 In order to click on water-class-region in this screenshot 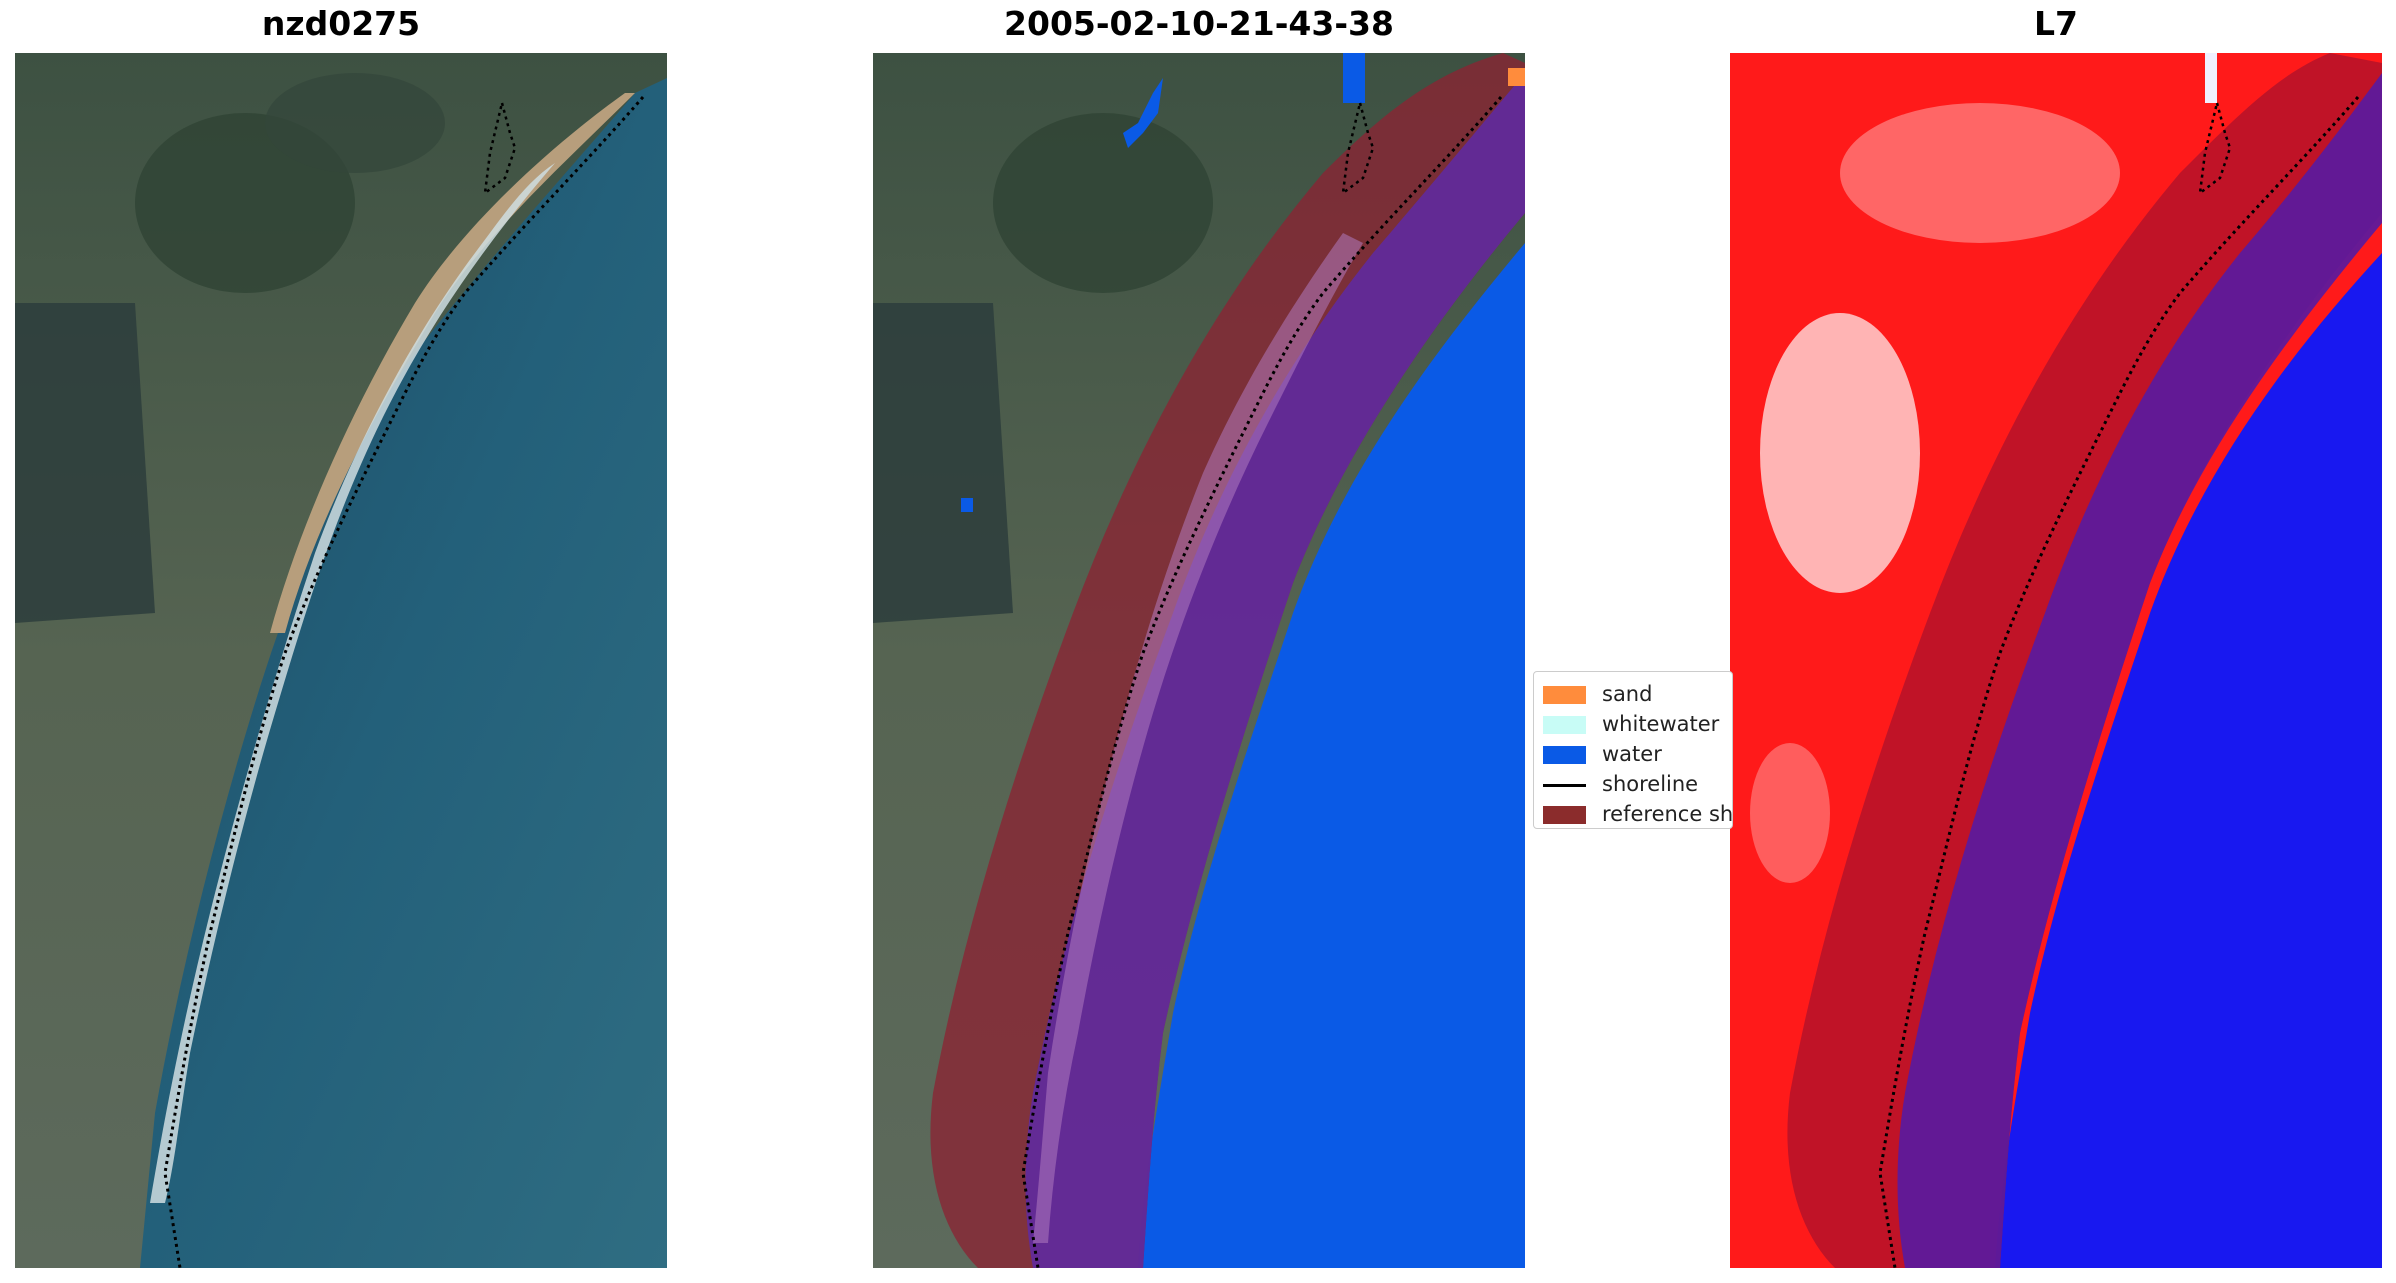, I will do `click(1331, 755)`.